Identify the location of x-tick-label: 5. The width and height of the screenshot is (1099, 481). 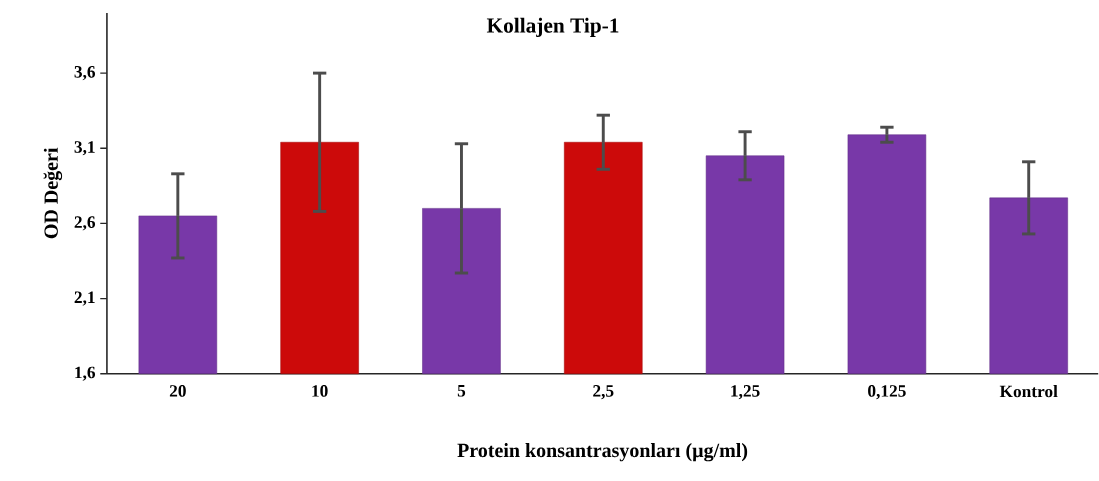
(461, 391).